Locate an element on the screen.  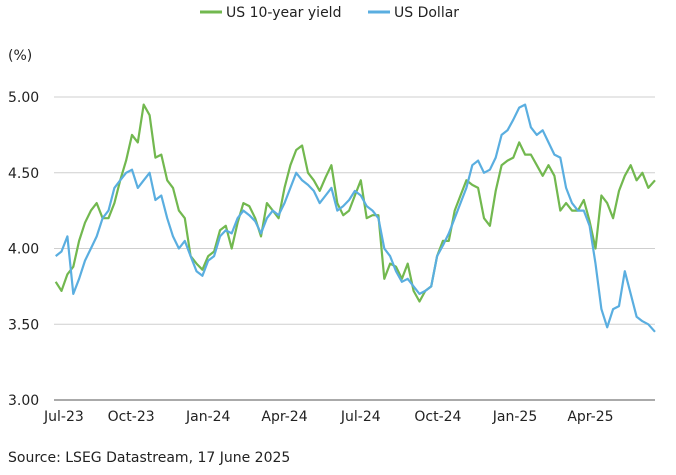
y-ticks: 3.00 3.50 4.00 4.50 5.00 is located at coordinates (23, 249).